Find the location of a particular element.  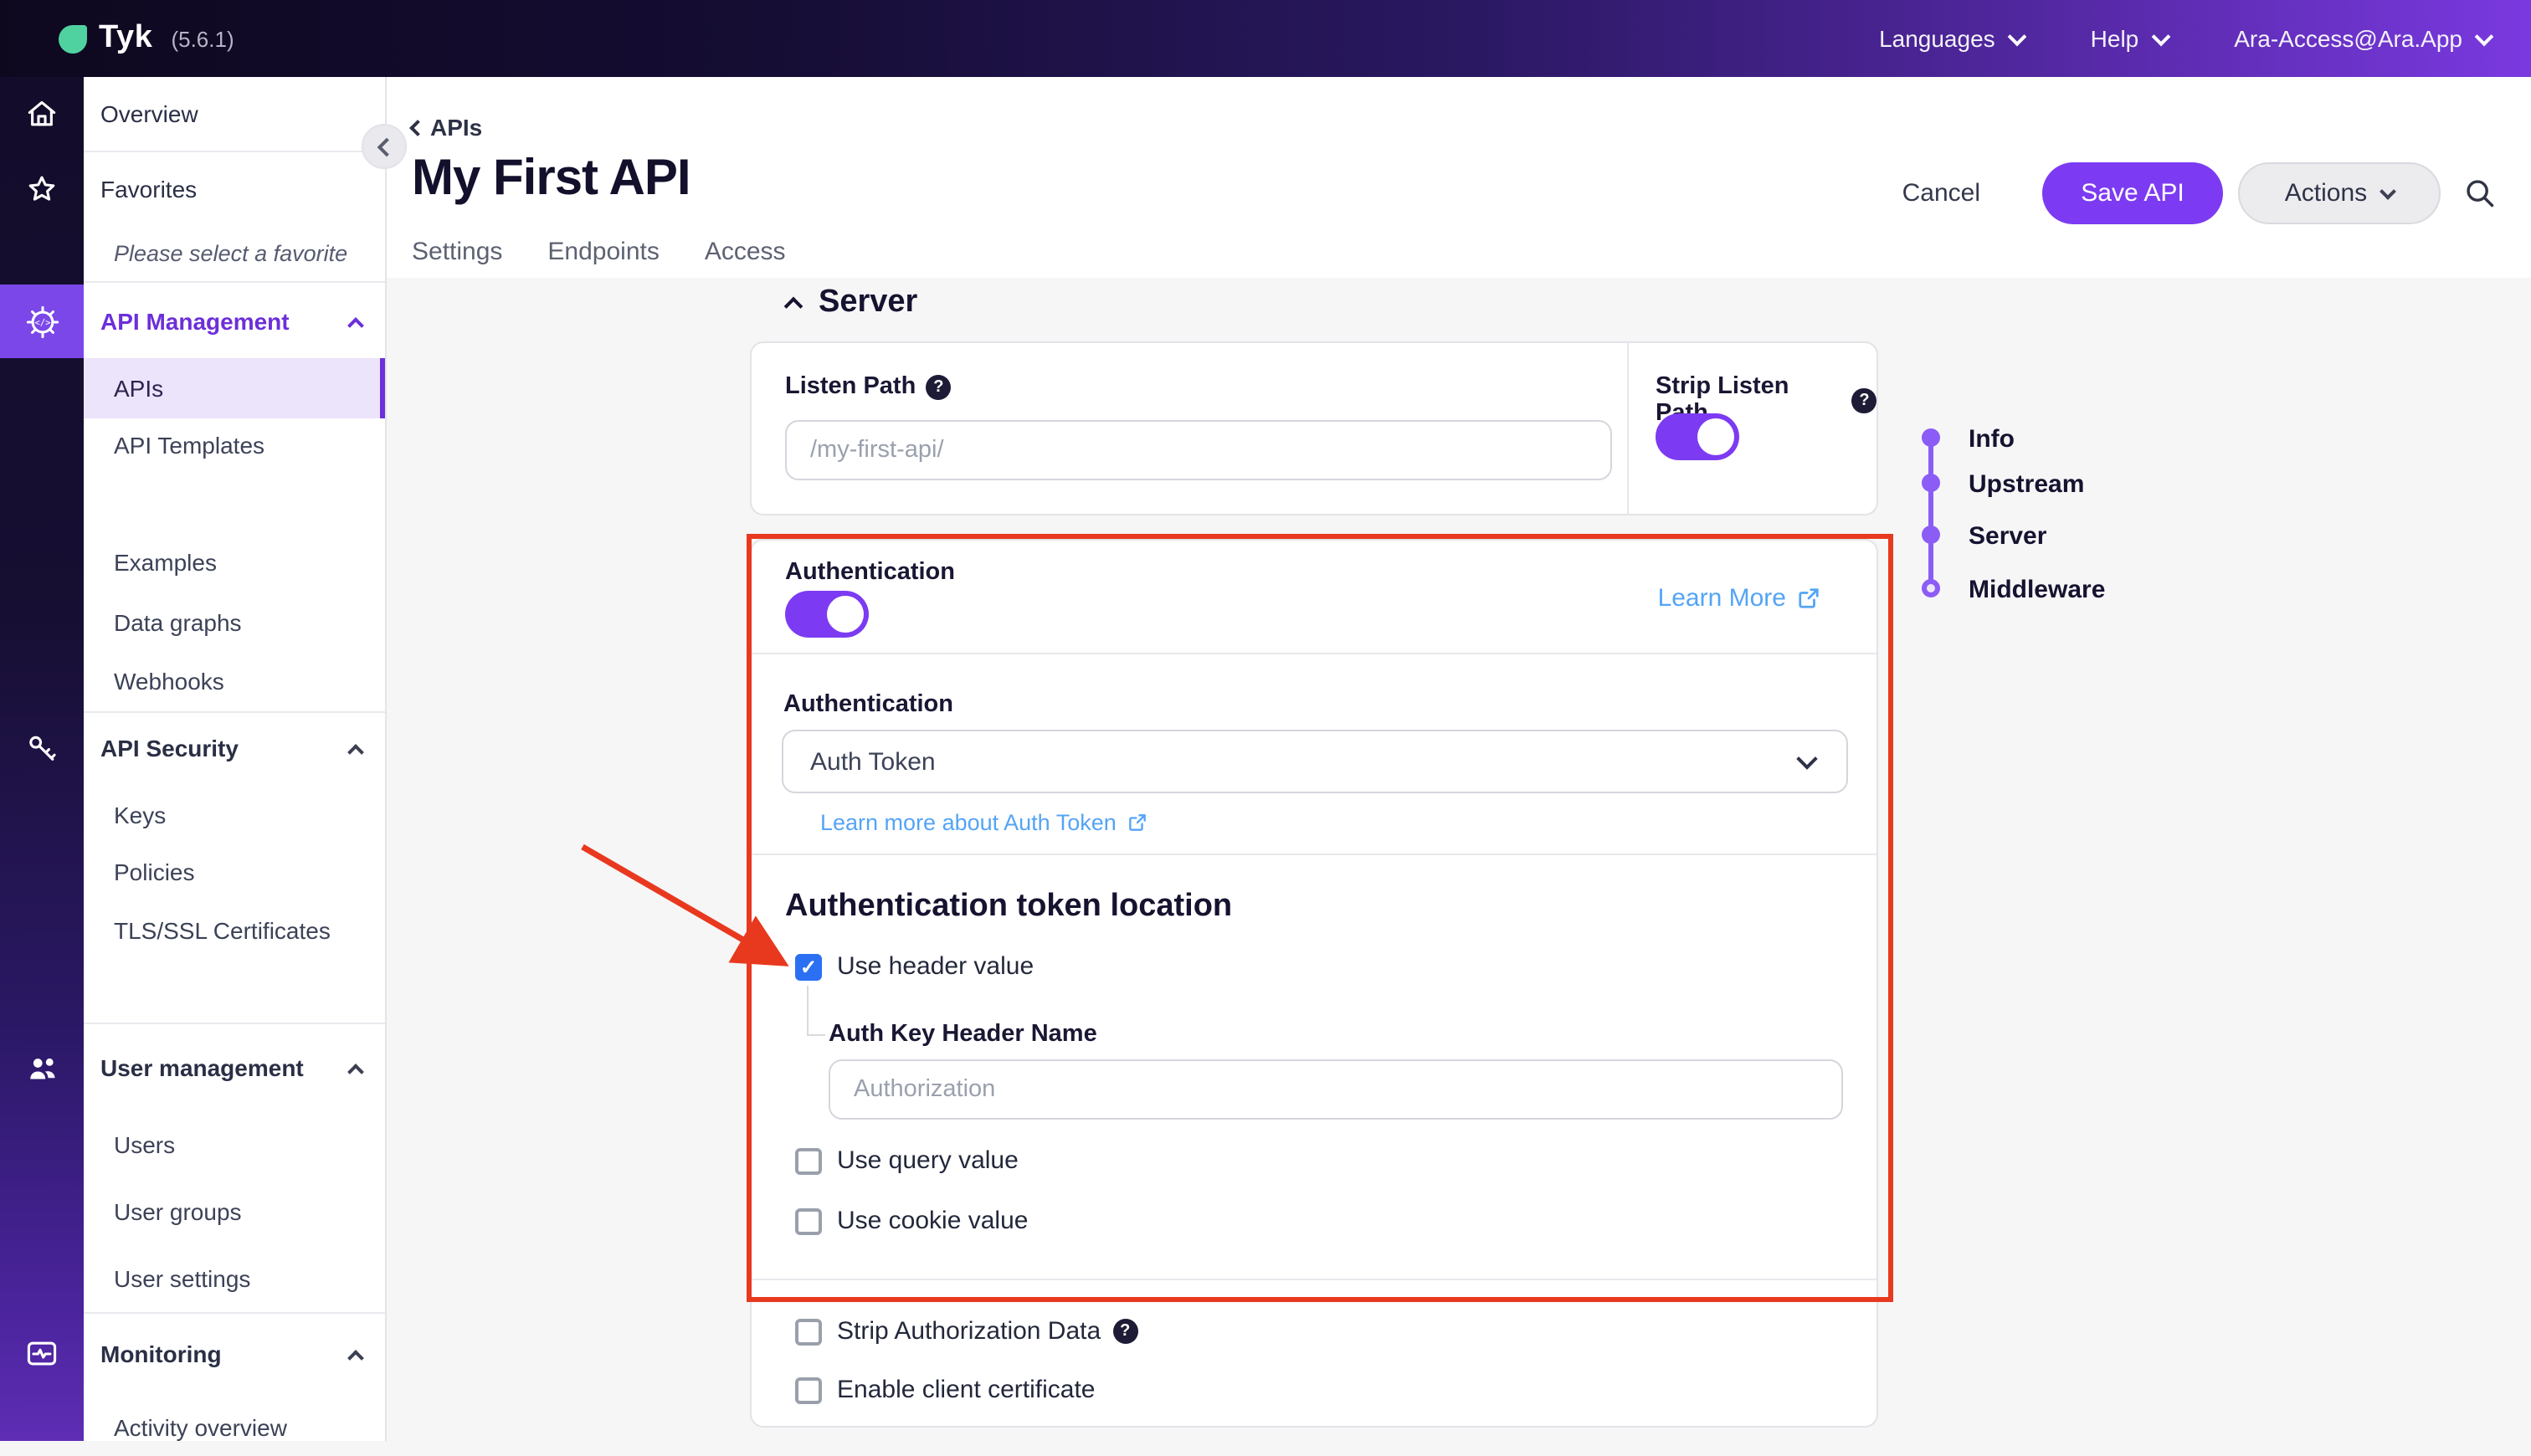

learn-more-link: Learn More is located at coordinates (1739, 598).